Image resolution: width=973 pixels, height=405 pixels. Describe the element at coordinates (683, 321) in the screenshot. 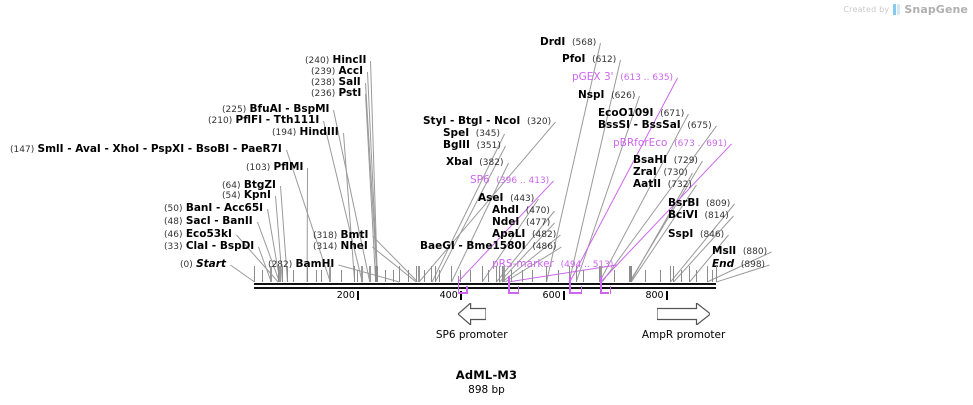

I see `promoter-ampr: AmpR promoter` at that location.